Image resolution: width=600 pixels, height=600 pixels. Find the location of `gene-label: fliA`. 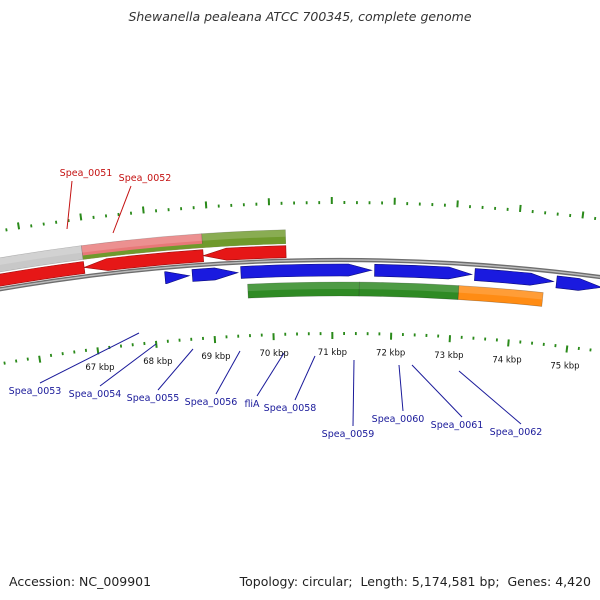

gene-label: fliA is located at coordinates (252, 404).